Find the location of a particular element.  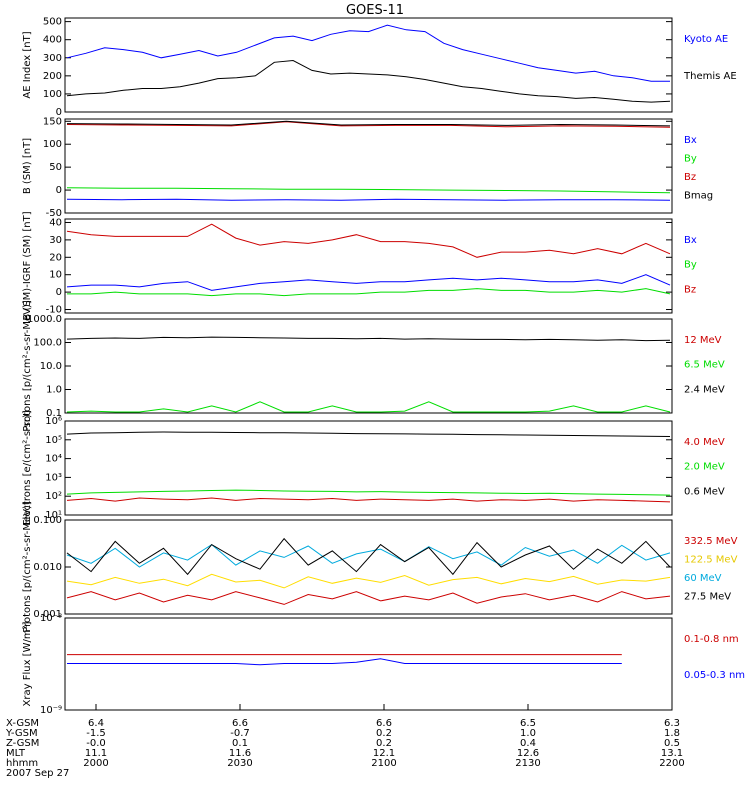

x-row-value: 0.4 is located at coordinates (528, 743).